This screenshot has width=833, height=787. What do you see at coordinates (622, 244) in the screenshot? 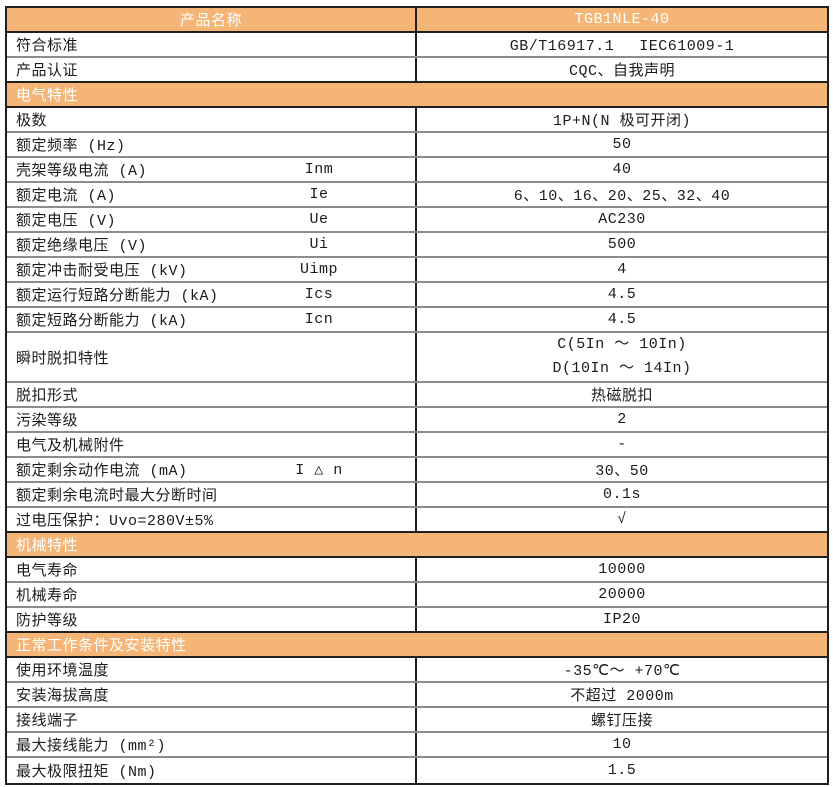
I see `spec-value-cell: 500` at bounding box center [622, 244].